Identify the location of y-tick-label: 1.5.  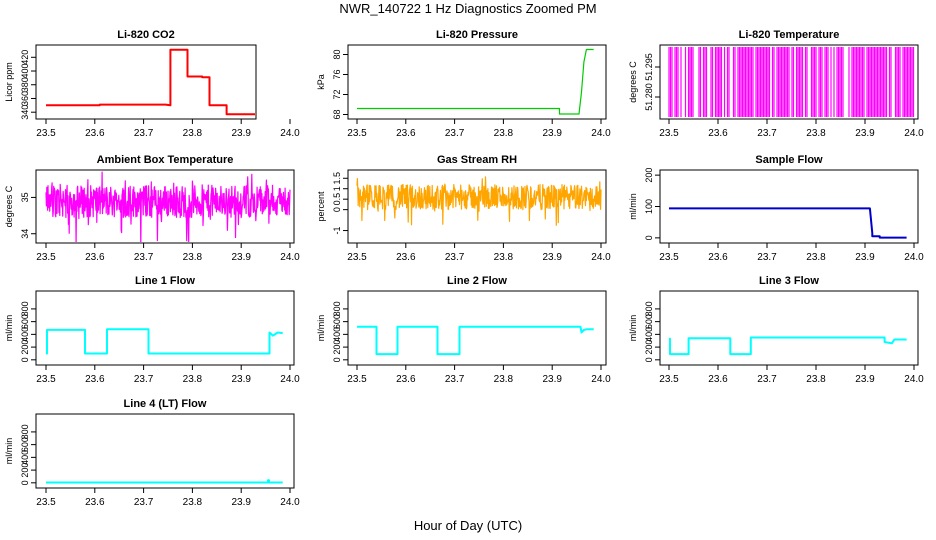
(337, 178).